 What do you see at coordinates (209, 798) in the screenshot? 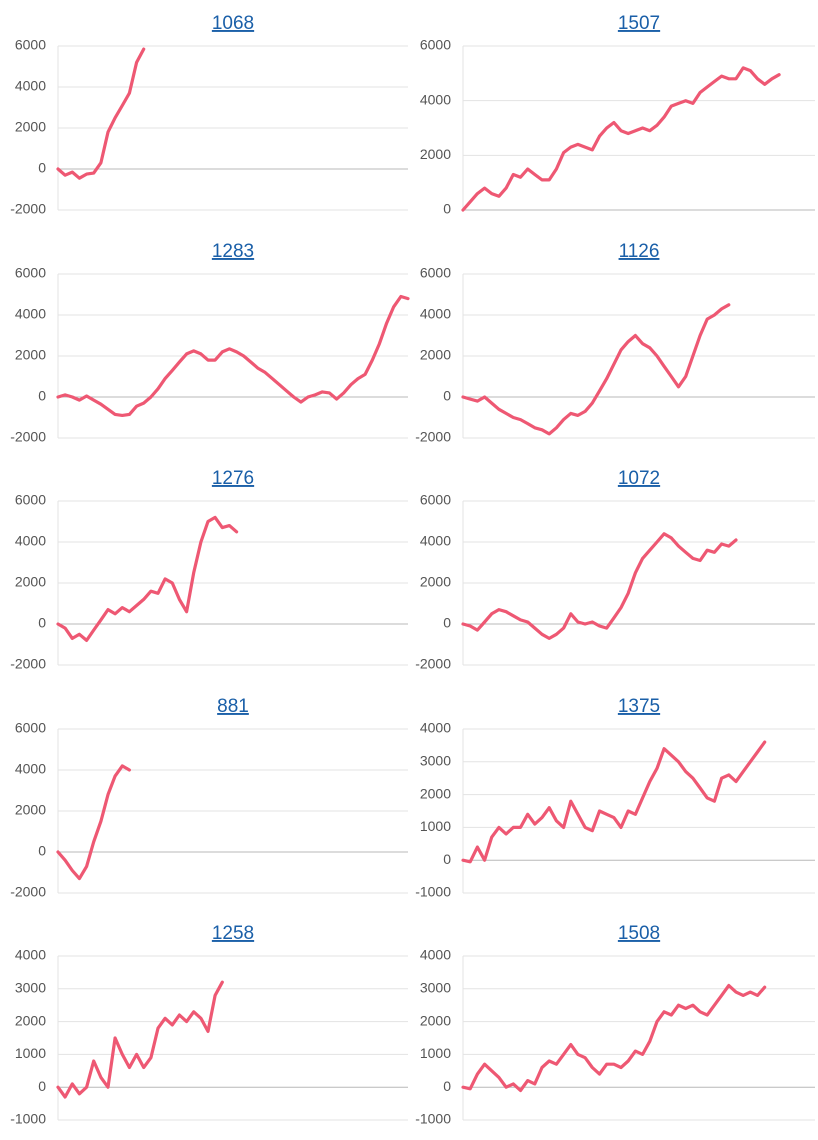
I see `chart-panel: 881 -2000 0 2000 4000 6000` at bounding box center [209, 798].